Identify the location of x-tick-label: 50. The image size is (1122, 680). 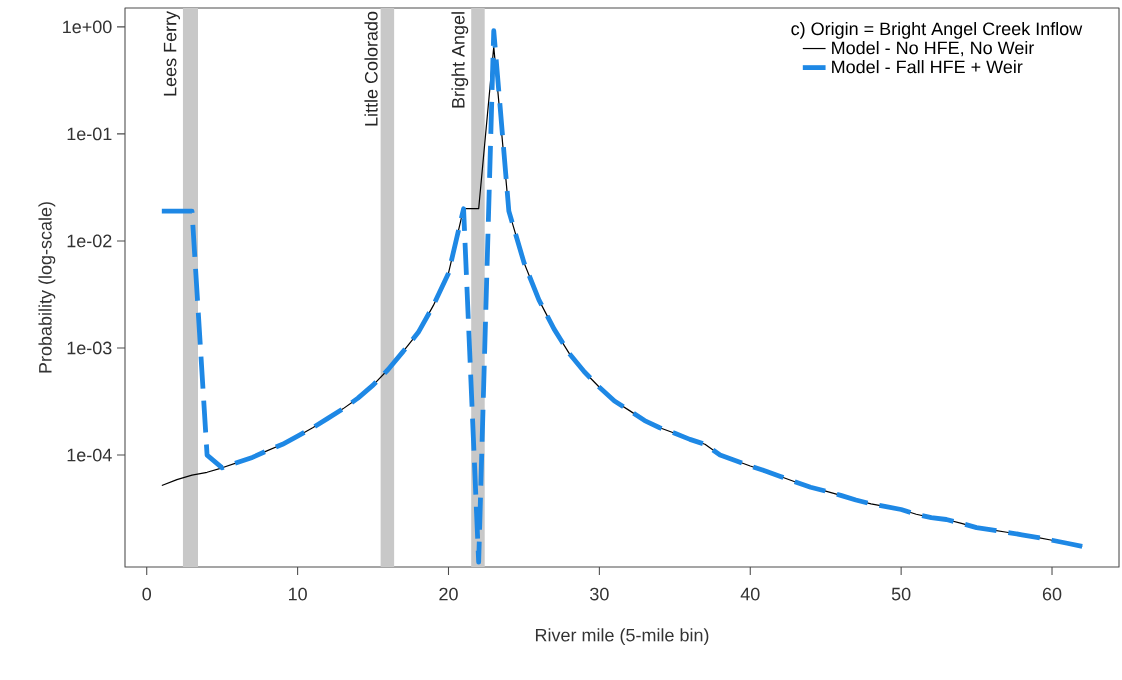
(901, 594).